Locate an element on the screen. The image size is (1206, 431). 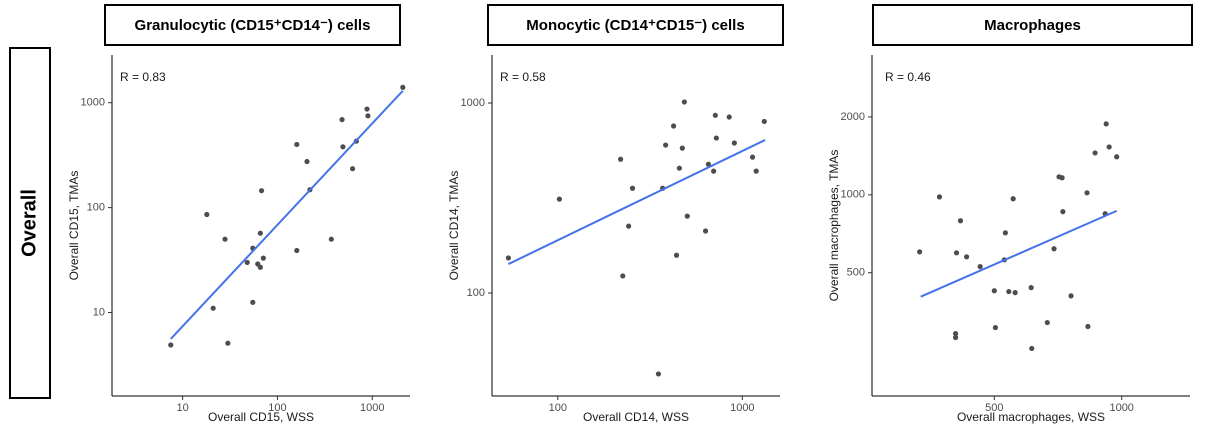
chart-title: Monocytic (CD14⁺CD15⁻) cells is located at coordinates (635, 25).